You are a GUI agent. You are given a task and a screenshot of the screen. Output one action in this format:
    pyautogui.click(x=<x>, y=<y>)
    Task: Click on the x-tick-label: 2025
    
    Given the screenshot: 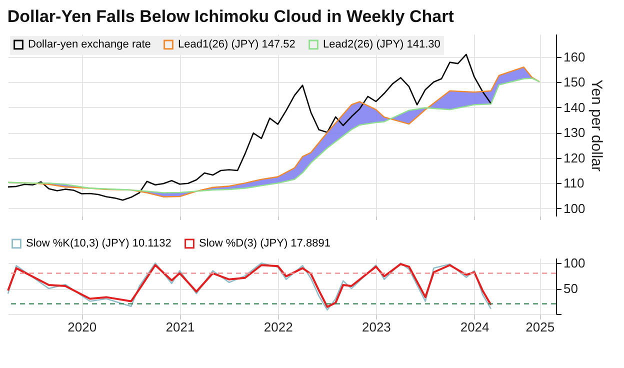 What is the action you would take?
    pyautogui.click(x=540, y=327)
    